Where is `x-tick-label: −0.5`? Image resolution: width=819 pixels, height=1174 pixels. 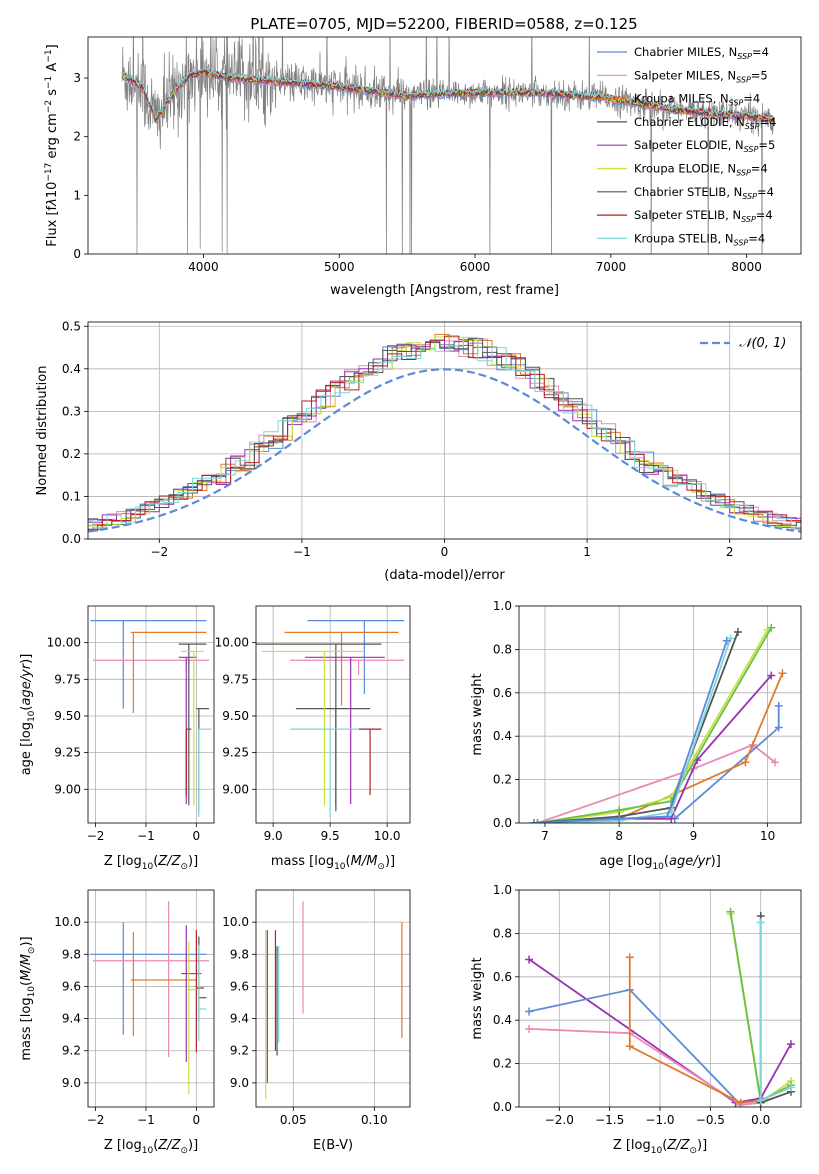
x-tick-label: −0.5 is located at coordinates (710, 1120).